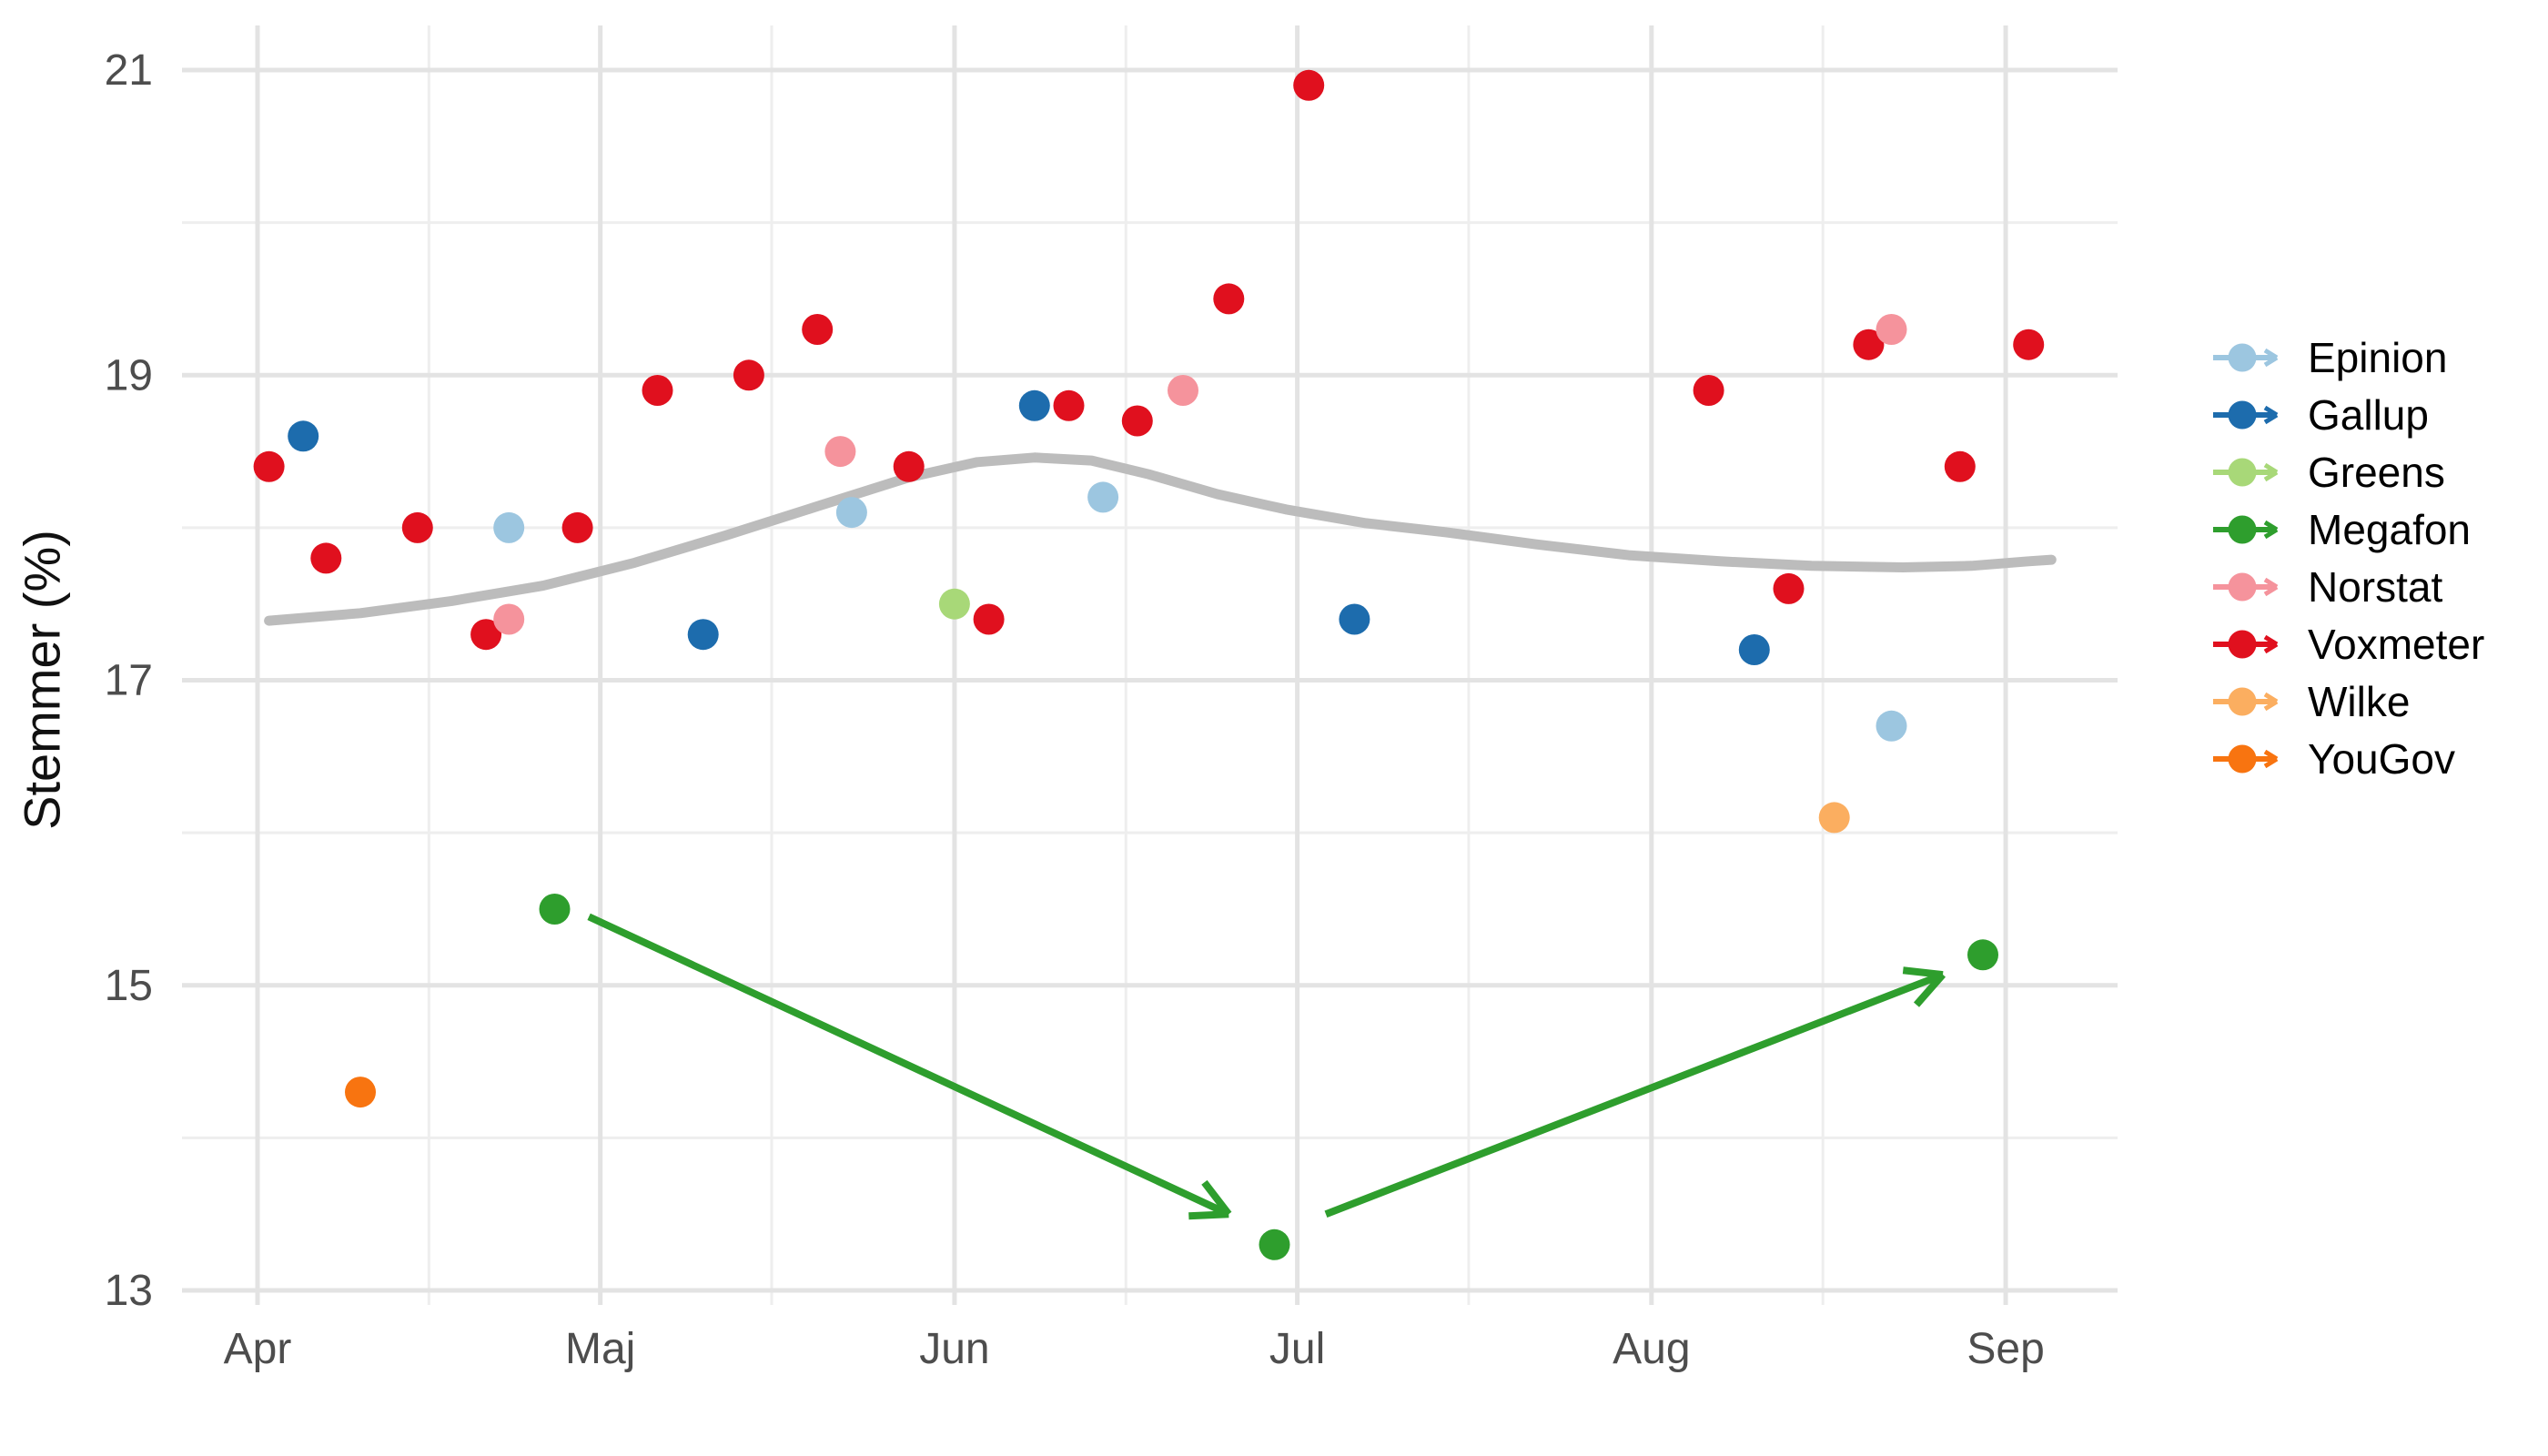 The width and height of the screenshot is (2548, 1456). Describe the element at coordinates (2378, 357) in the screenshot. I see `legend-label: Epinion` at that location.